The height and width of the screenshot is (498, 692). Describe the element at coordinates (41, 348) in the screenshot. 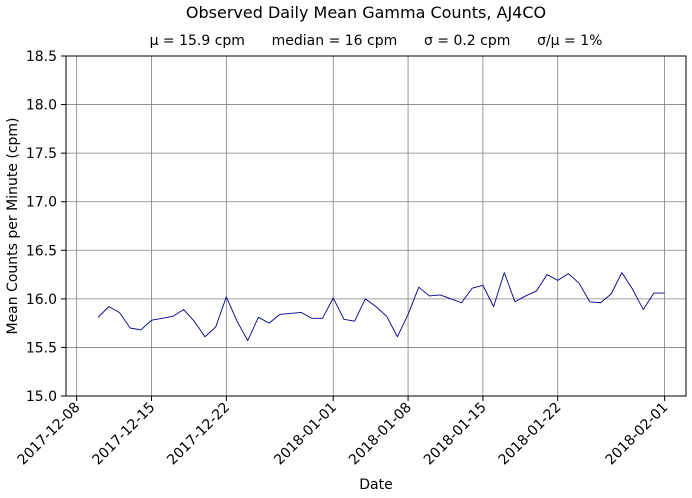

I see `y-tick-label: 15.5` at that location.